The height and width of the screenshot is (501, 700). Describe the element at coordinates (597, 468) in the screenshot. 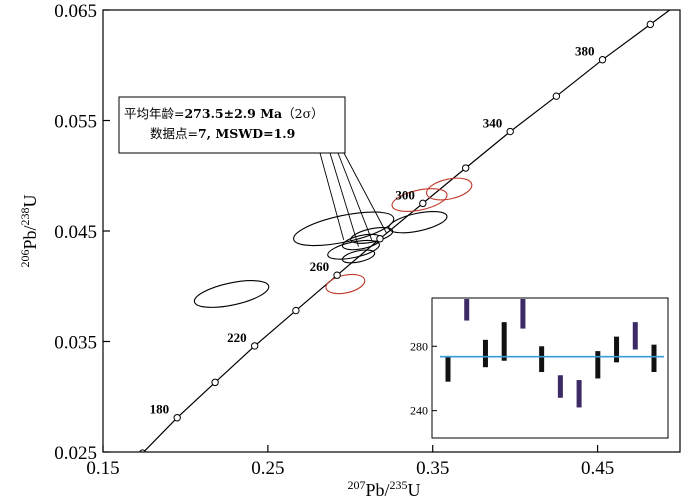

I see `x-tick-label: 0.45` at that location.